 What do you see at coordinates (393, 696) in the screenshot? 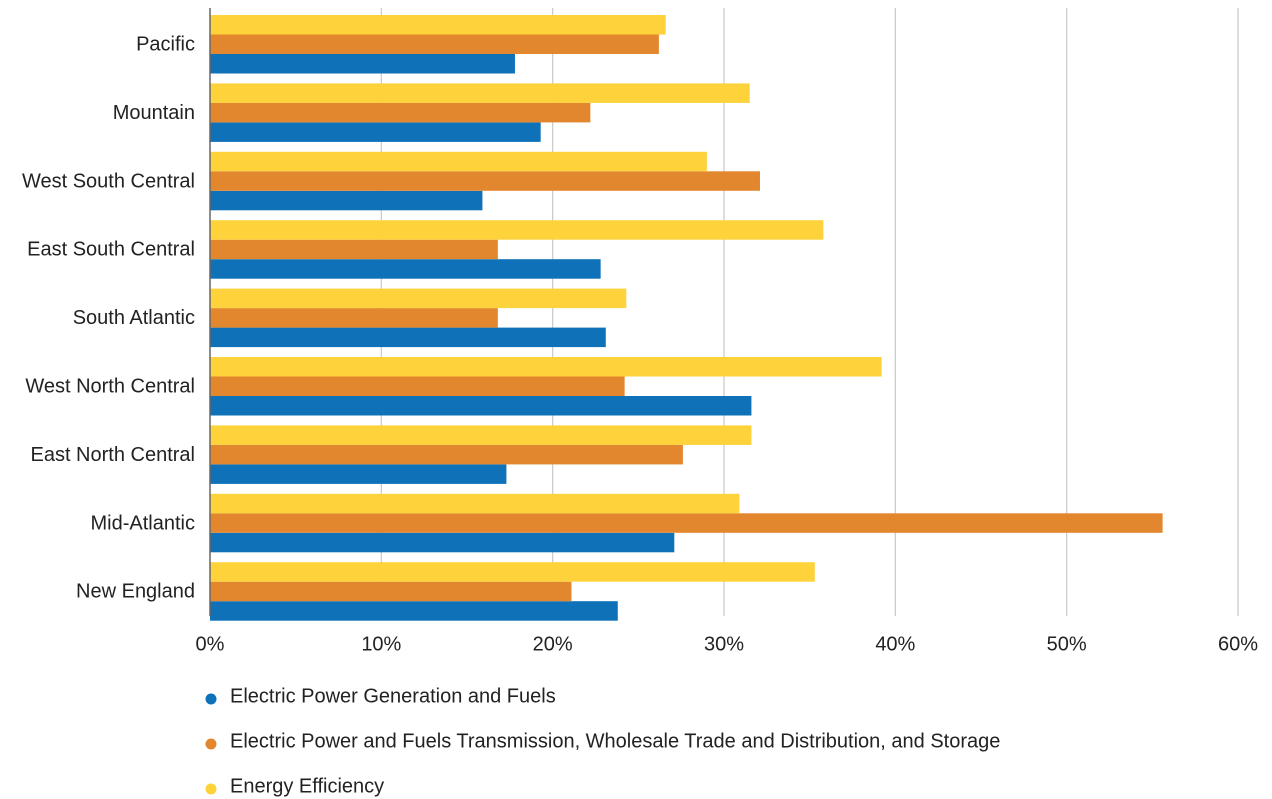
I see `legend-label: Electric Power Generation and Fuels` at bounding box center [393, 696].